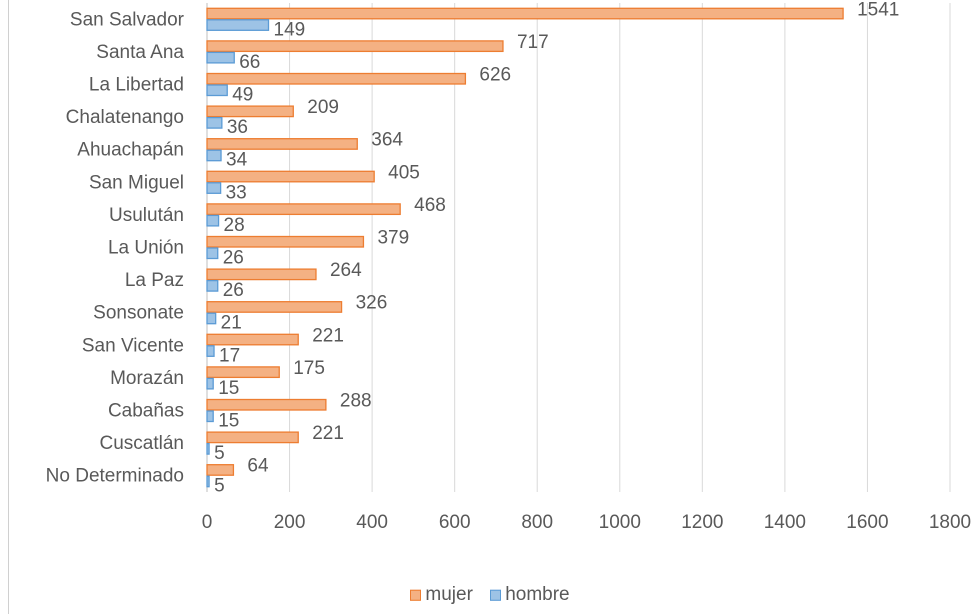  What do you see at coordinates (229, 355) in the screenshot?
I see `data-label-hombre: 17` at bounding box center [229, 355].